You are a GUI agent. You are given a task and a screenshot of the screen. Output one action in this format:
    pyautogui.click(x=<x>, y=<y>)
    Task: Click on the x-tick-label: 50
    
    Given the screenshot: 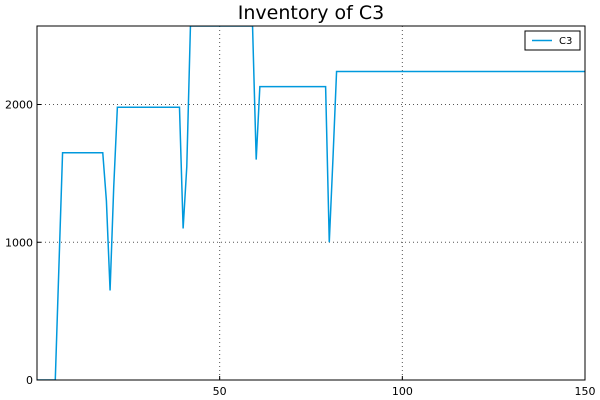 What is the action you would take?
    pyautogui.click(x=220, y=391)
    